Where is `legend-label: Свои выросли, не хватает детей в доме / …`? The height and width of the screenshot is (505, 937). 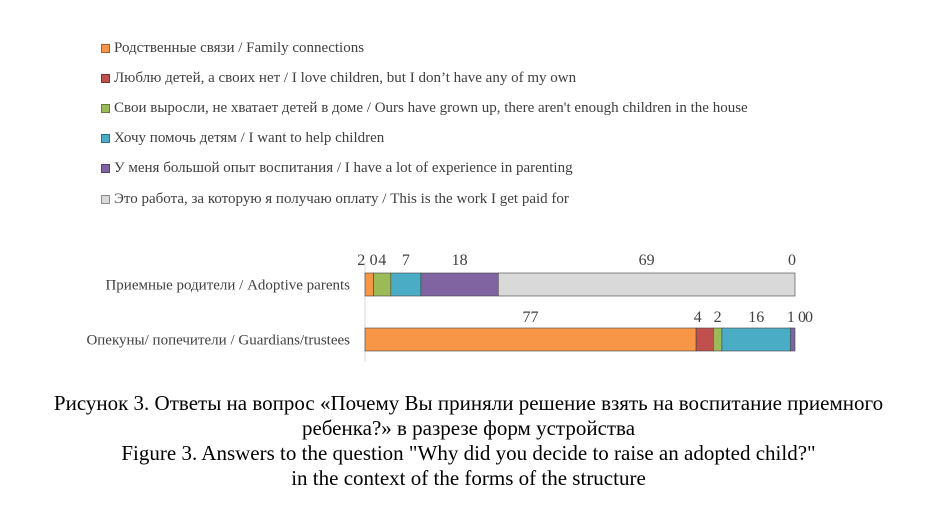
legend-label: Свои выросли, не хватает детей в доме / … is located at coordinates (431, 107).